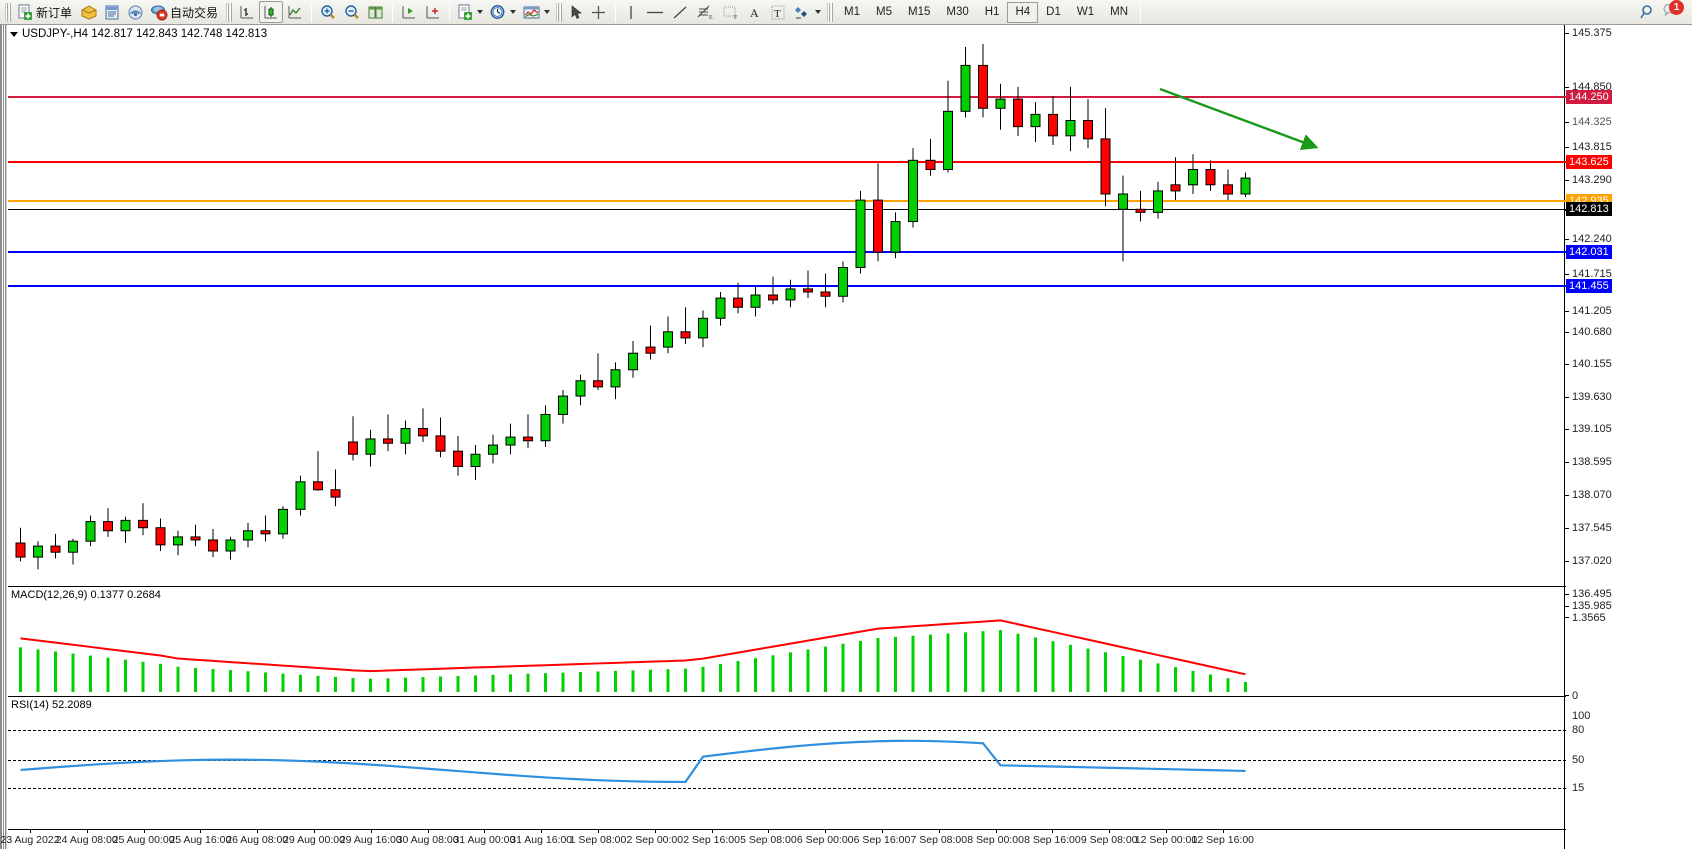 This screenshot has width=1692, height=849. What do you see at coordinates (787, 752) in the screenshot?
I see `rsi-panel: RSI(14) 52.2089` at bounding box center [787, 752].